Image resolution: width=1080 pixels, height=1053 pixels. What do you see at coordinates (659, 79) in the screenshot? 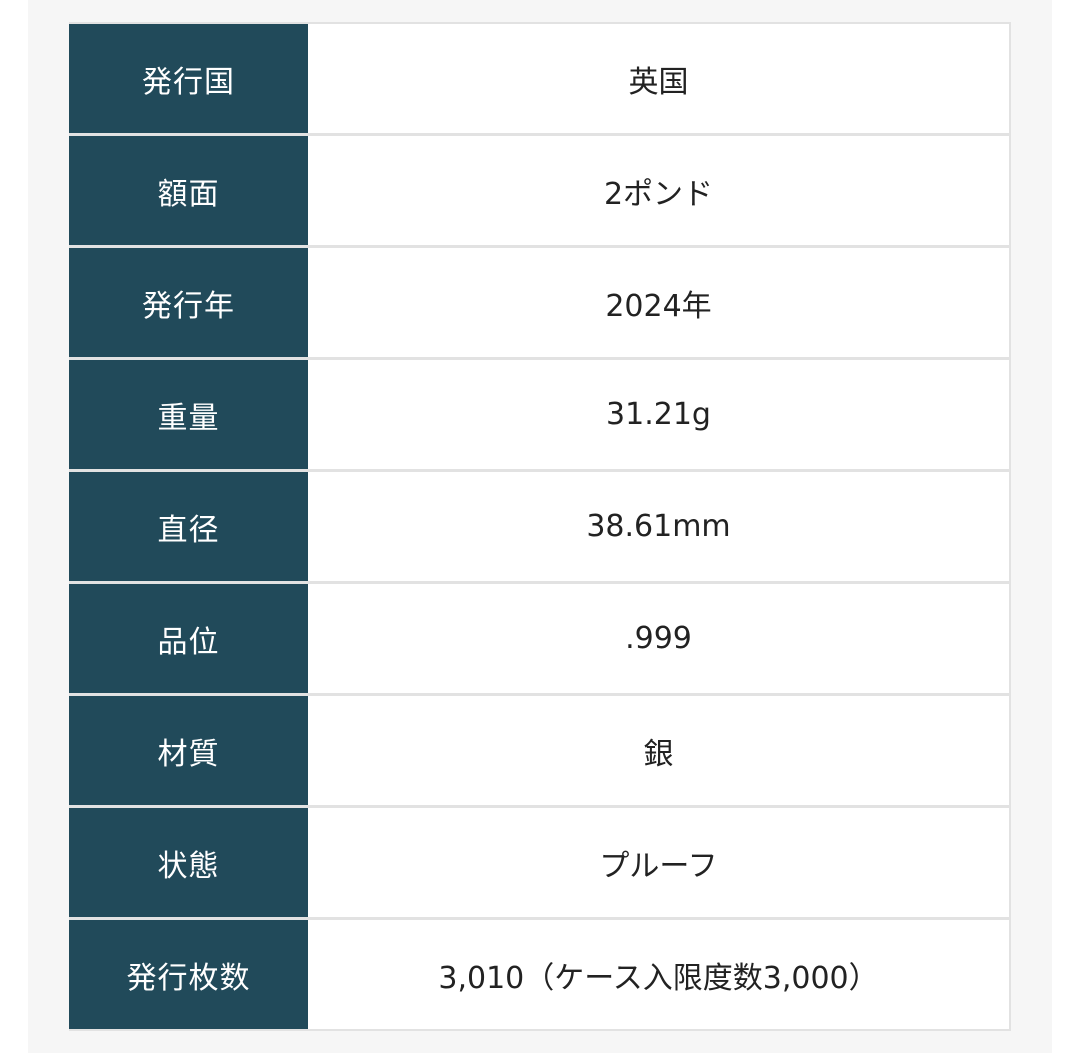
I see `row-value: 英国` at bounding box center [659, 79].